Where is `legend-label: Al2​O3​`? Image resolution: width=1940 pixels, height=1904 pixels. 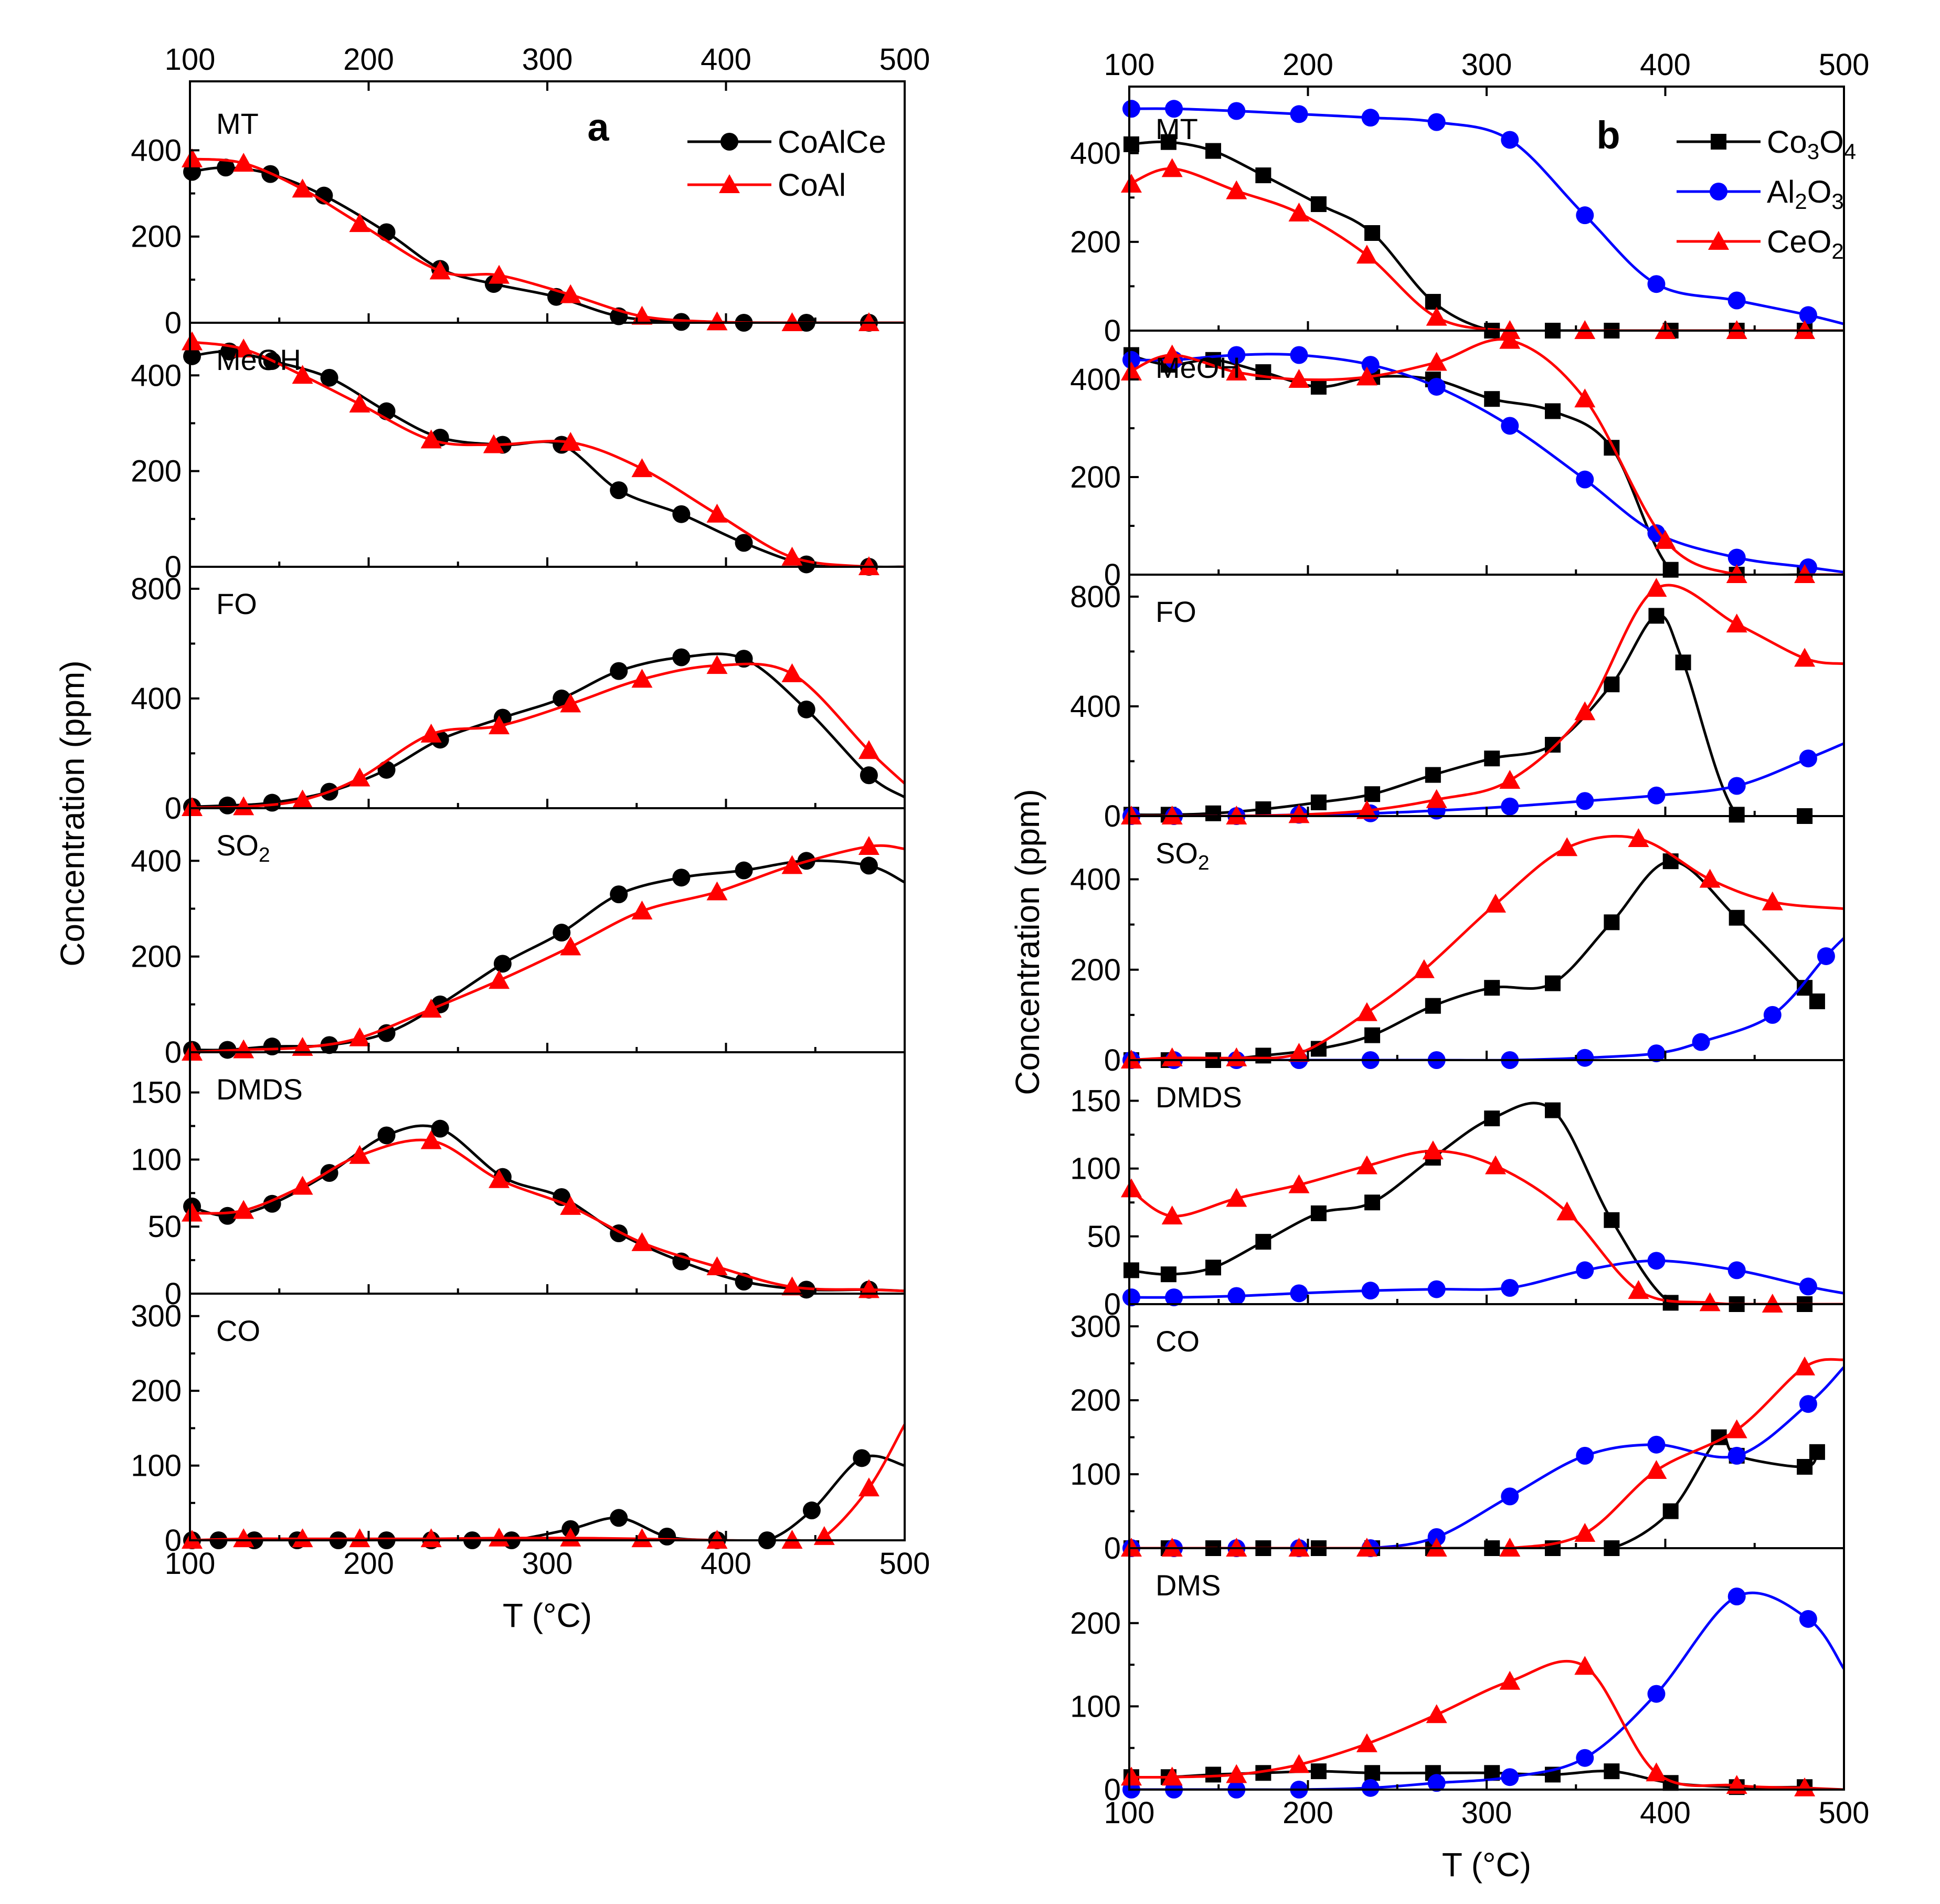
legend-label: Al2​O3​ is located at coordinates (1805, 194).